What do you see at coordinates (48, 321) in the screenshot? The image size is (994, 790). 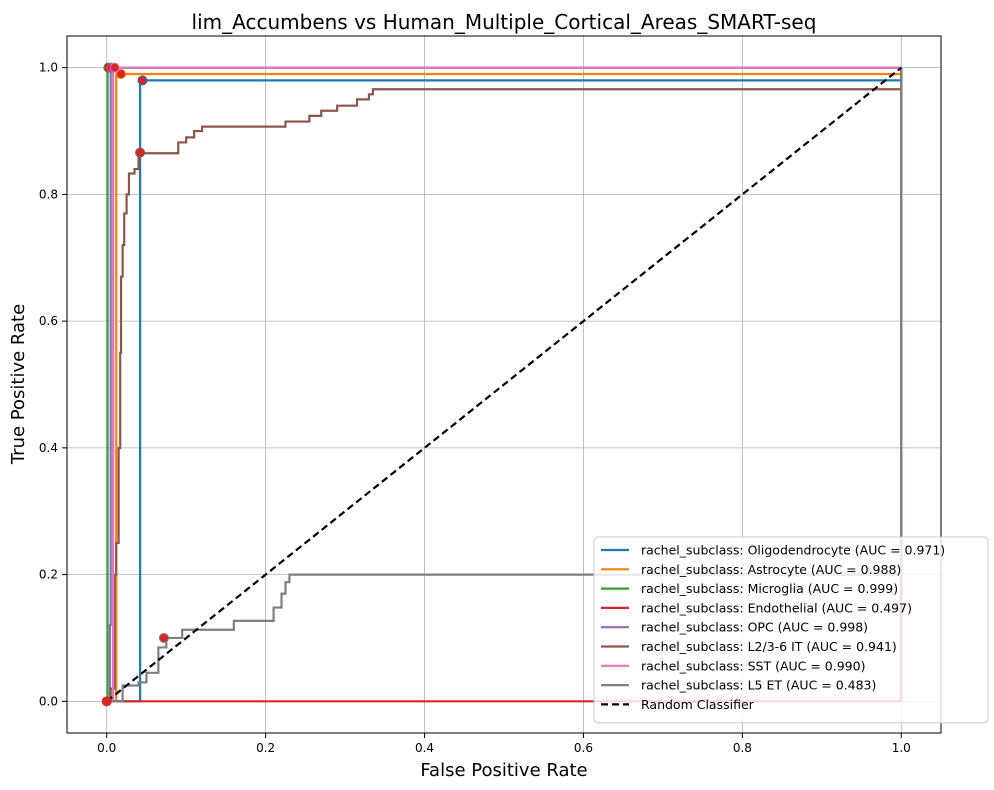 I see `y-tick-label: 0.6` at bounding box center [48, 321].